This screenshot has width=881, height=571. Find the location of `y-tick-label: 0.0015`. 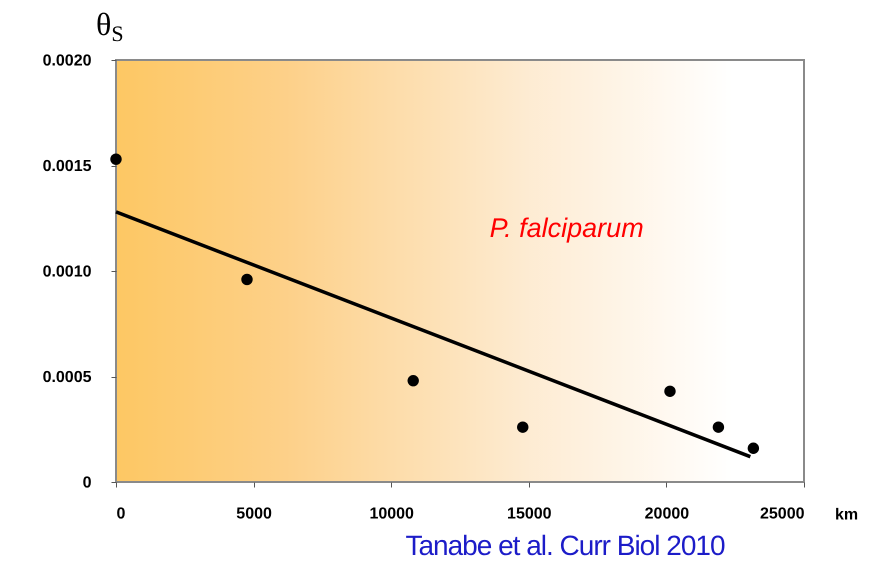

y-tick-label: 0.0015 is located at coordinates (67, 166).